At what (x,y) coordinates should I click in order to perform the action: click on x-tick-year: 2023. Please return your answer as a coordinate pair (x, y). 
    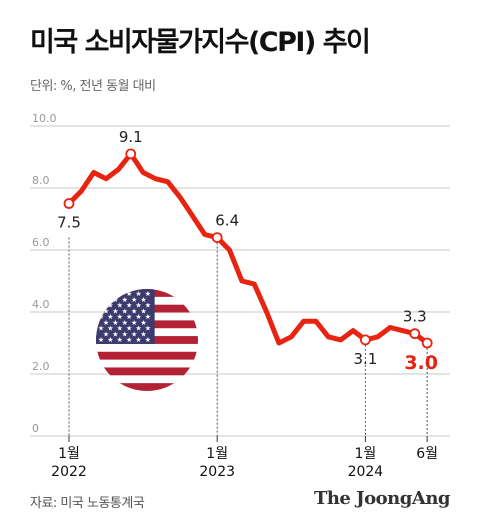
    Looking at the image, I should click on (217, 472).